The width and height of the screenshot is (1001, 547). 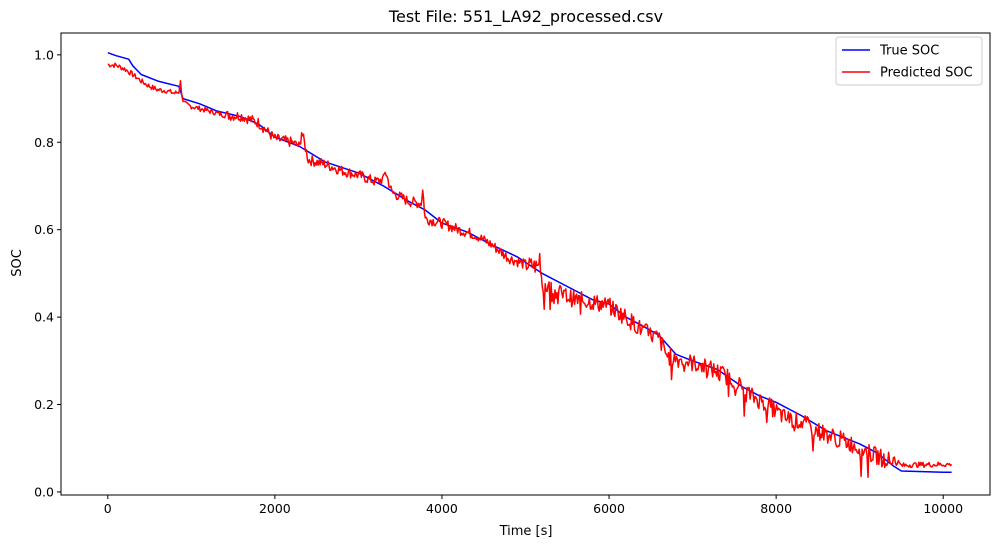 I want to click on legend-box, so click(x=909, y=61).